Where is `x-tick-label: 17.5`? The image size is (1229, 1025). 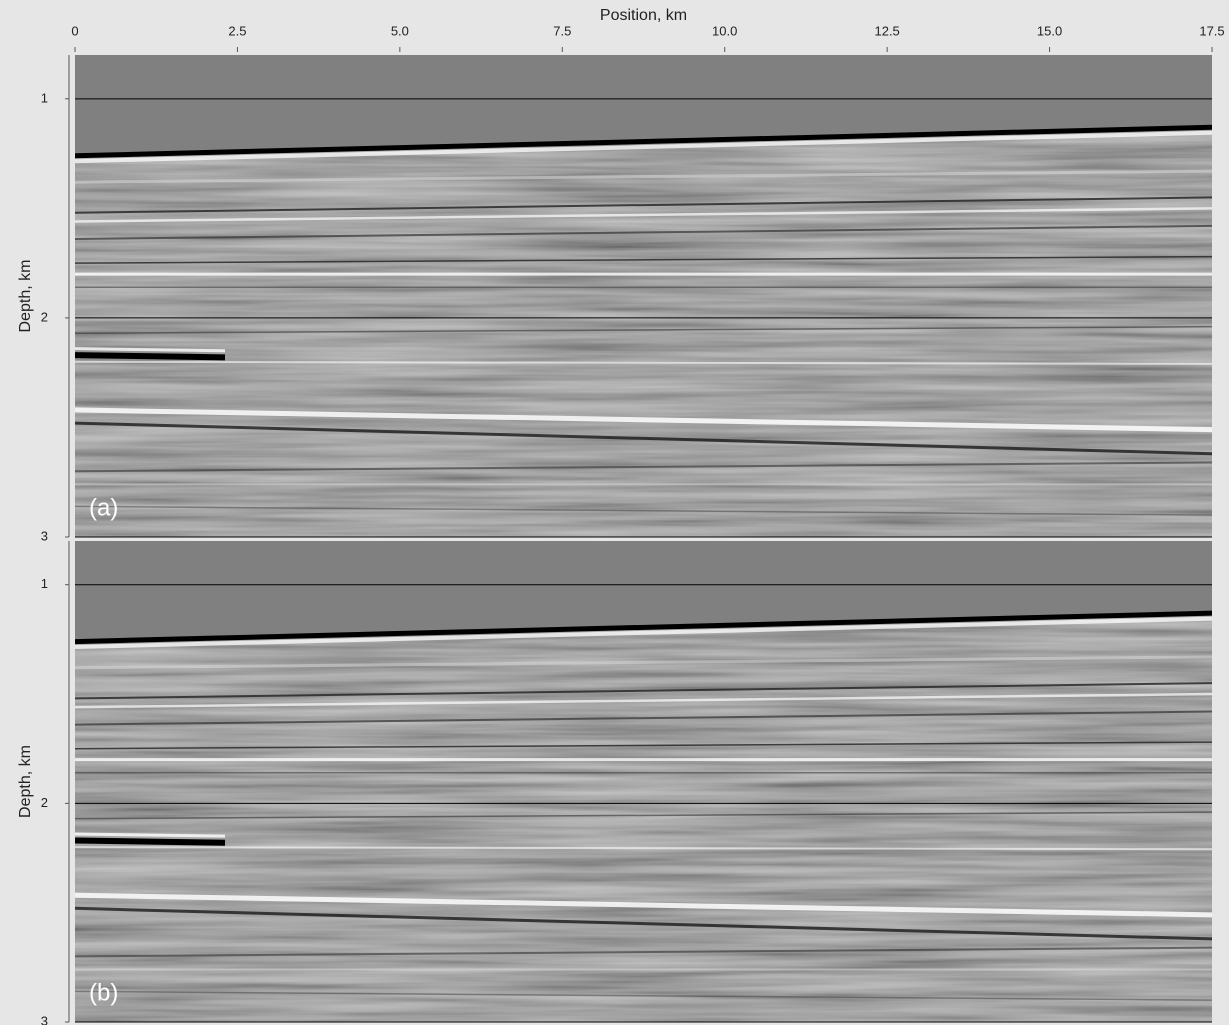 x-tick-label: 17.5 is located at coordinates (1211, 30).